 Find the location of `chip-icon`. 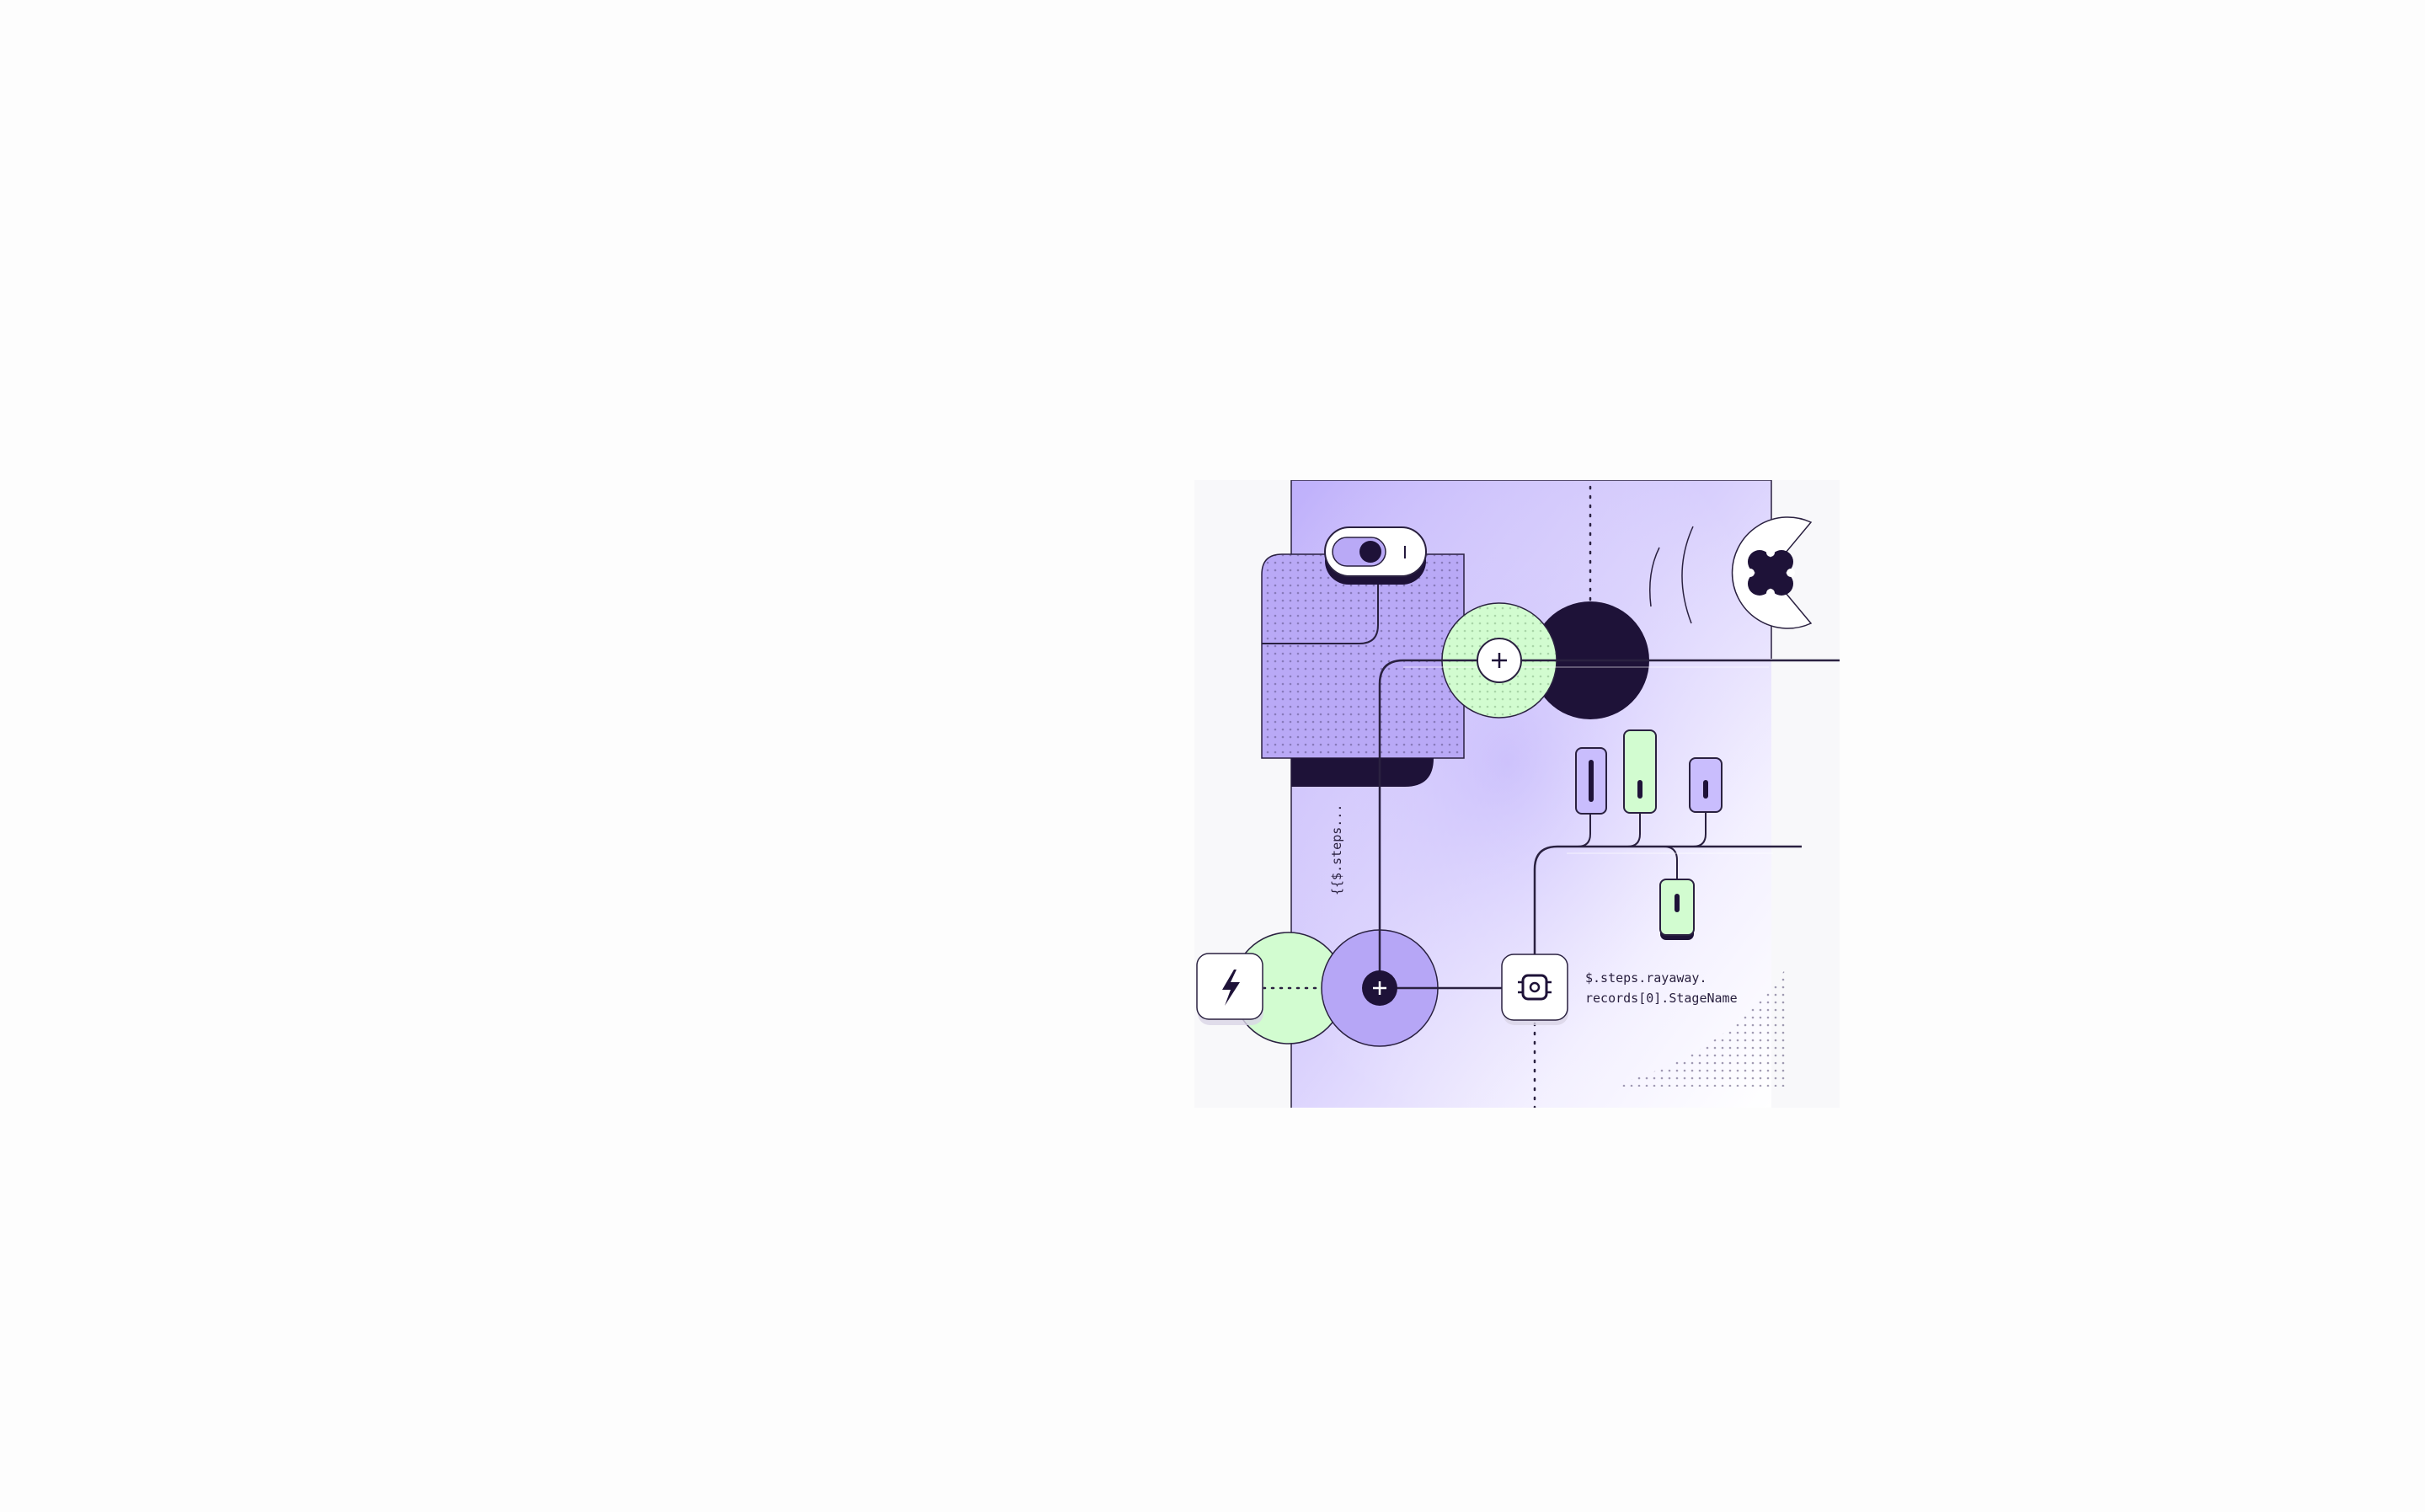

chip-icon is located at coordinates (1535, 987).